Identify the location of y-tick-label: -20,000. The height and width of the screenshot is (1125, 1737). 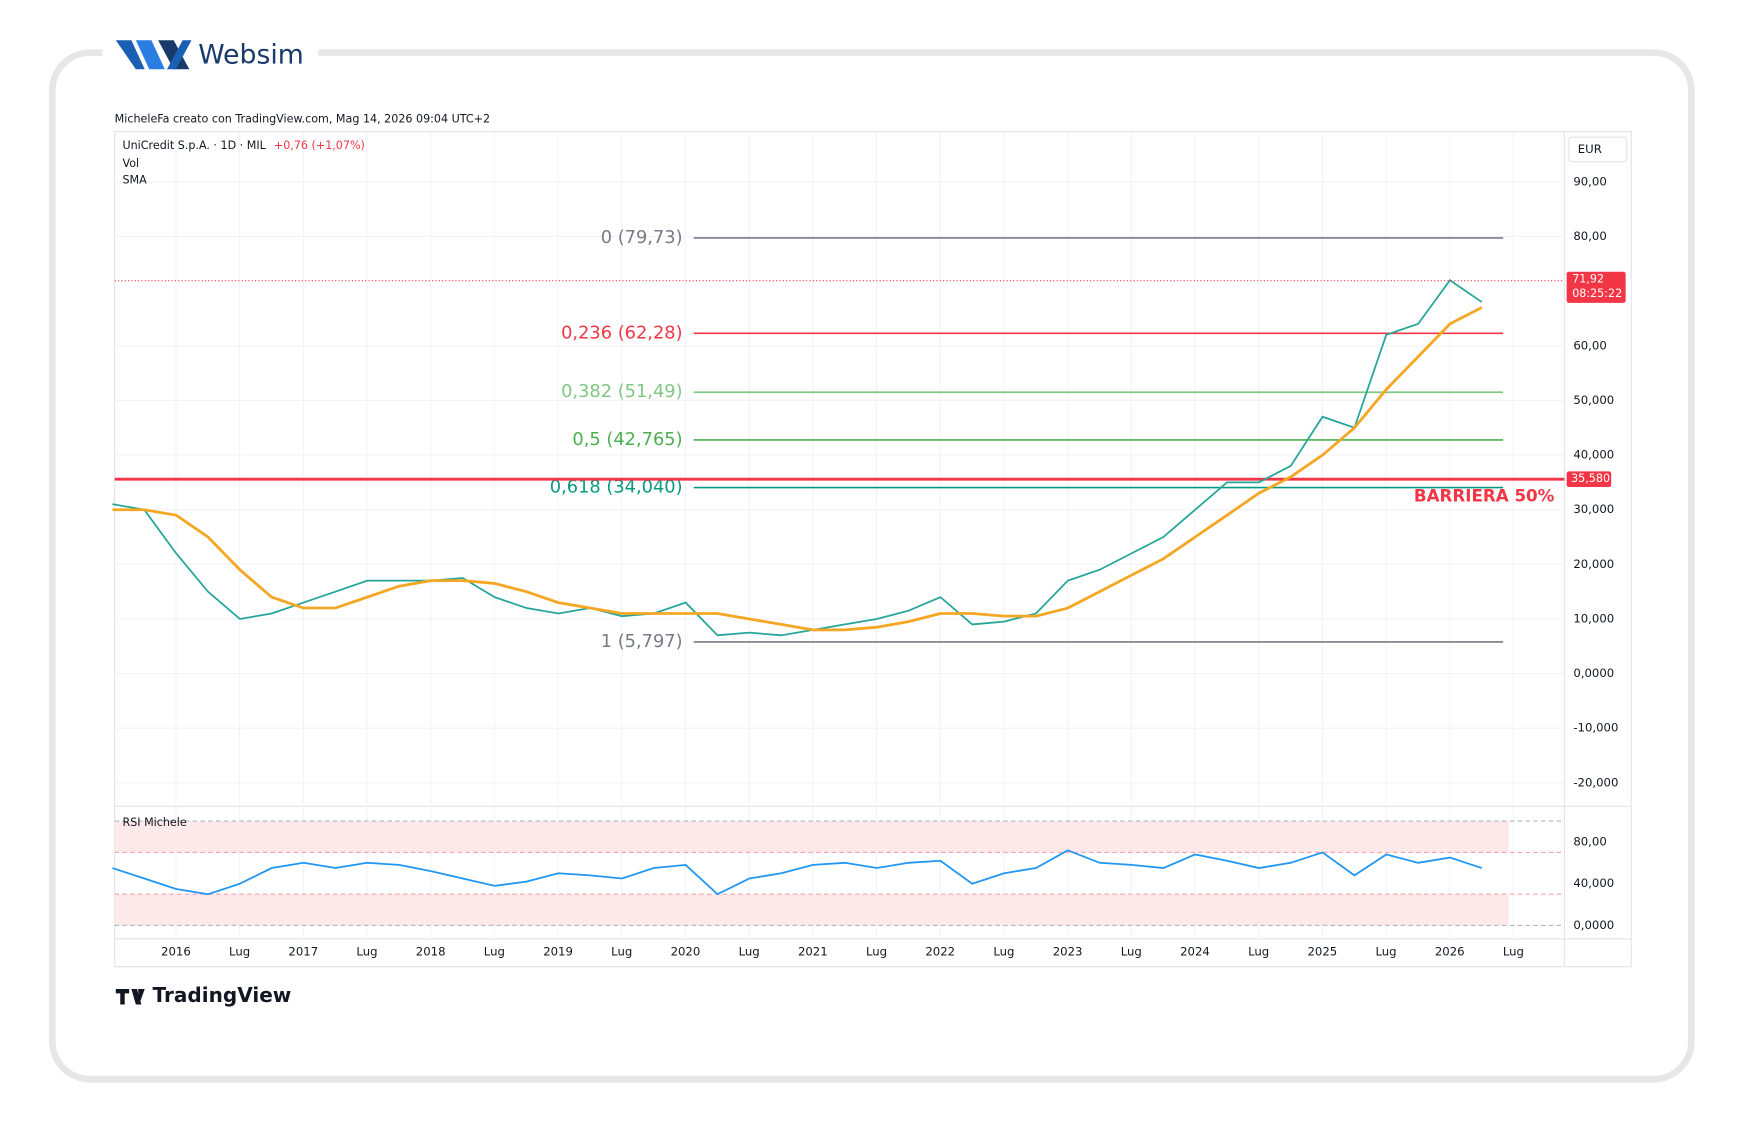
(1595, 782).